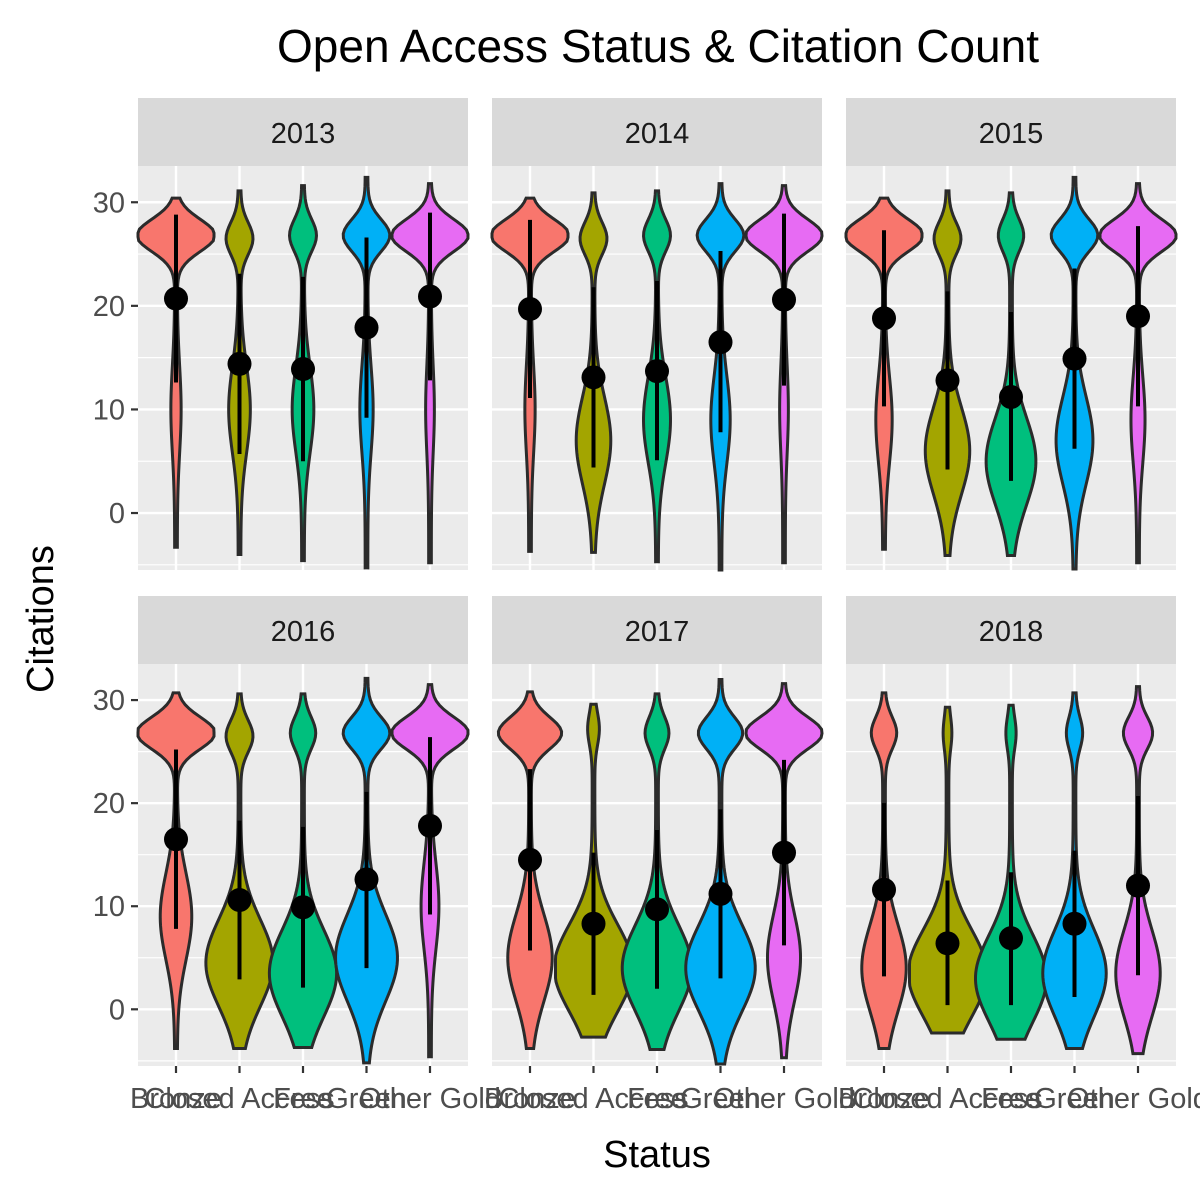 The image size is (1200, 1200). What do you see at coordinates (658, 46) in the screenshot?
I see `chart-title: Open Access Status & Citation Count` at bounding box center [658, 46].